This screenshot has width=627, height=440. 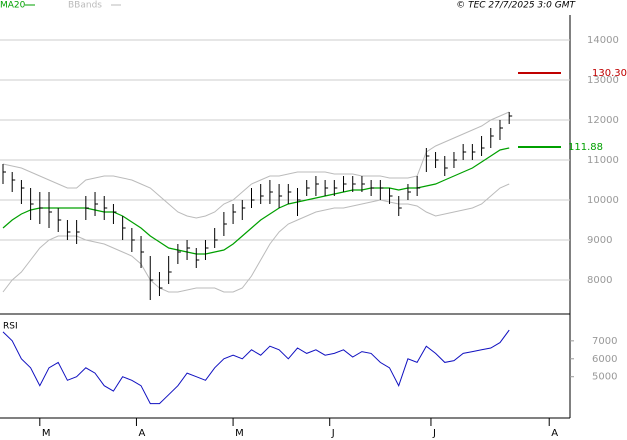 I want to click on y-tick-label: 8000, so click(x=599, y=280).